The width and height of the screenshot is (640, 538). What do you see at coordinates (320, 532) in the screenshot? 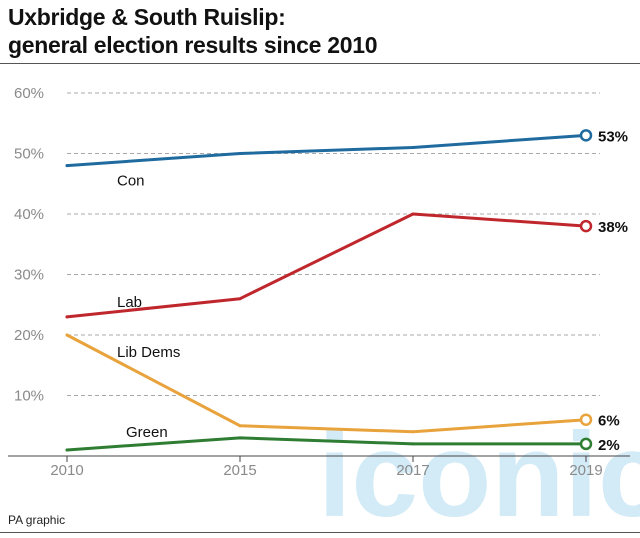
I see `bottom-divider` at bounding box center [320, 532].